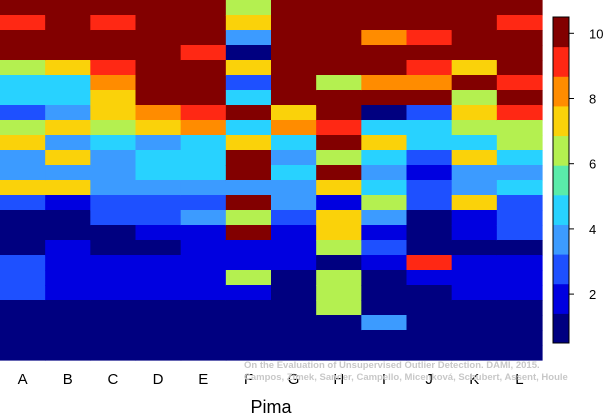 The width and height of the screenshot is (605, 413). Describe the element at coordinates (23, 379) in the screenshot. I see `x-tick-label: A` at that location.